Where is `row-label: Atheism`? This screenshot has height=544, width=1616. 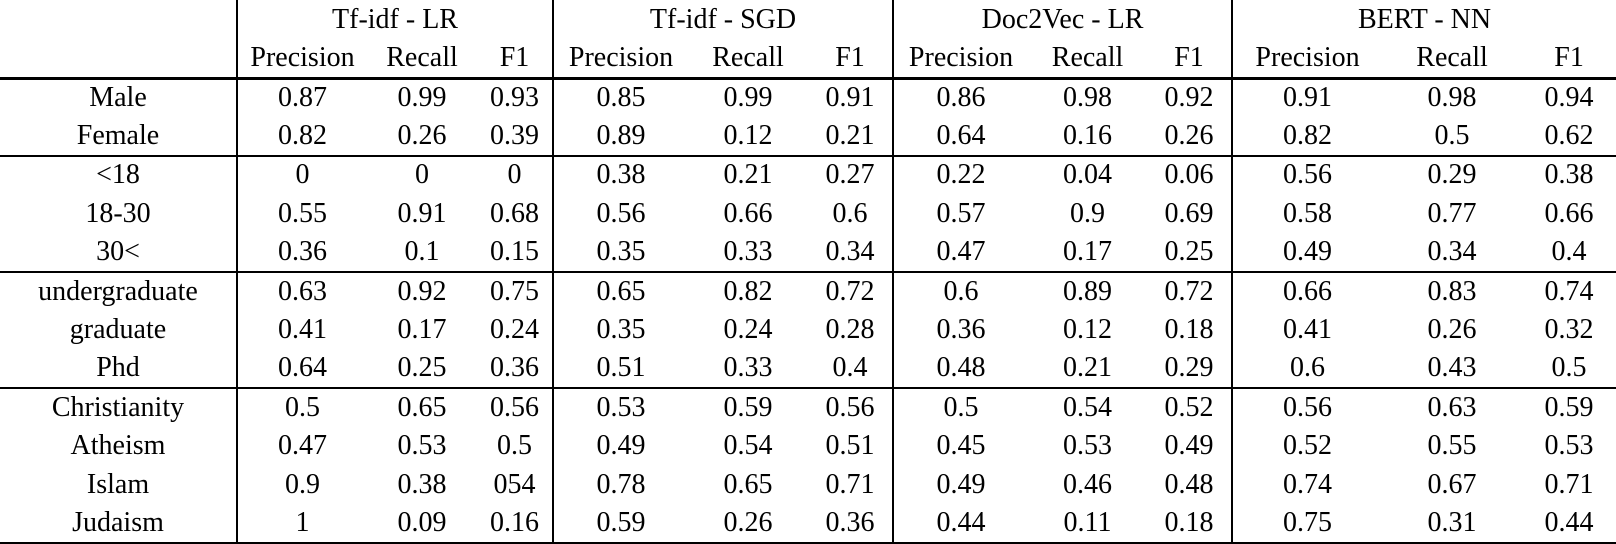
row-label: Atheism is located at coordinates (118, 446).